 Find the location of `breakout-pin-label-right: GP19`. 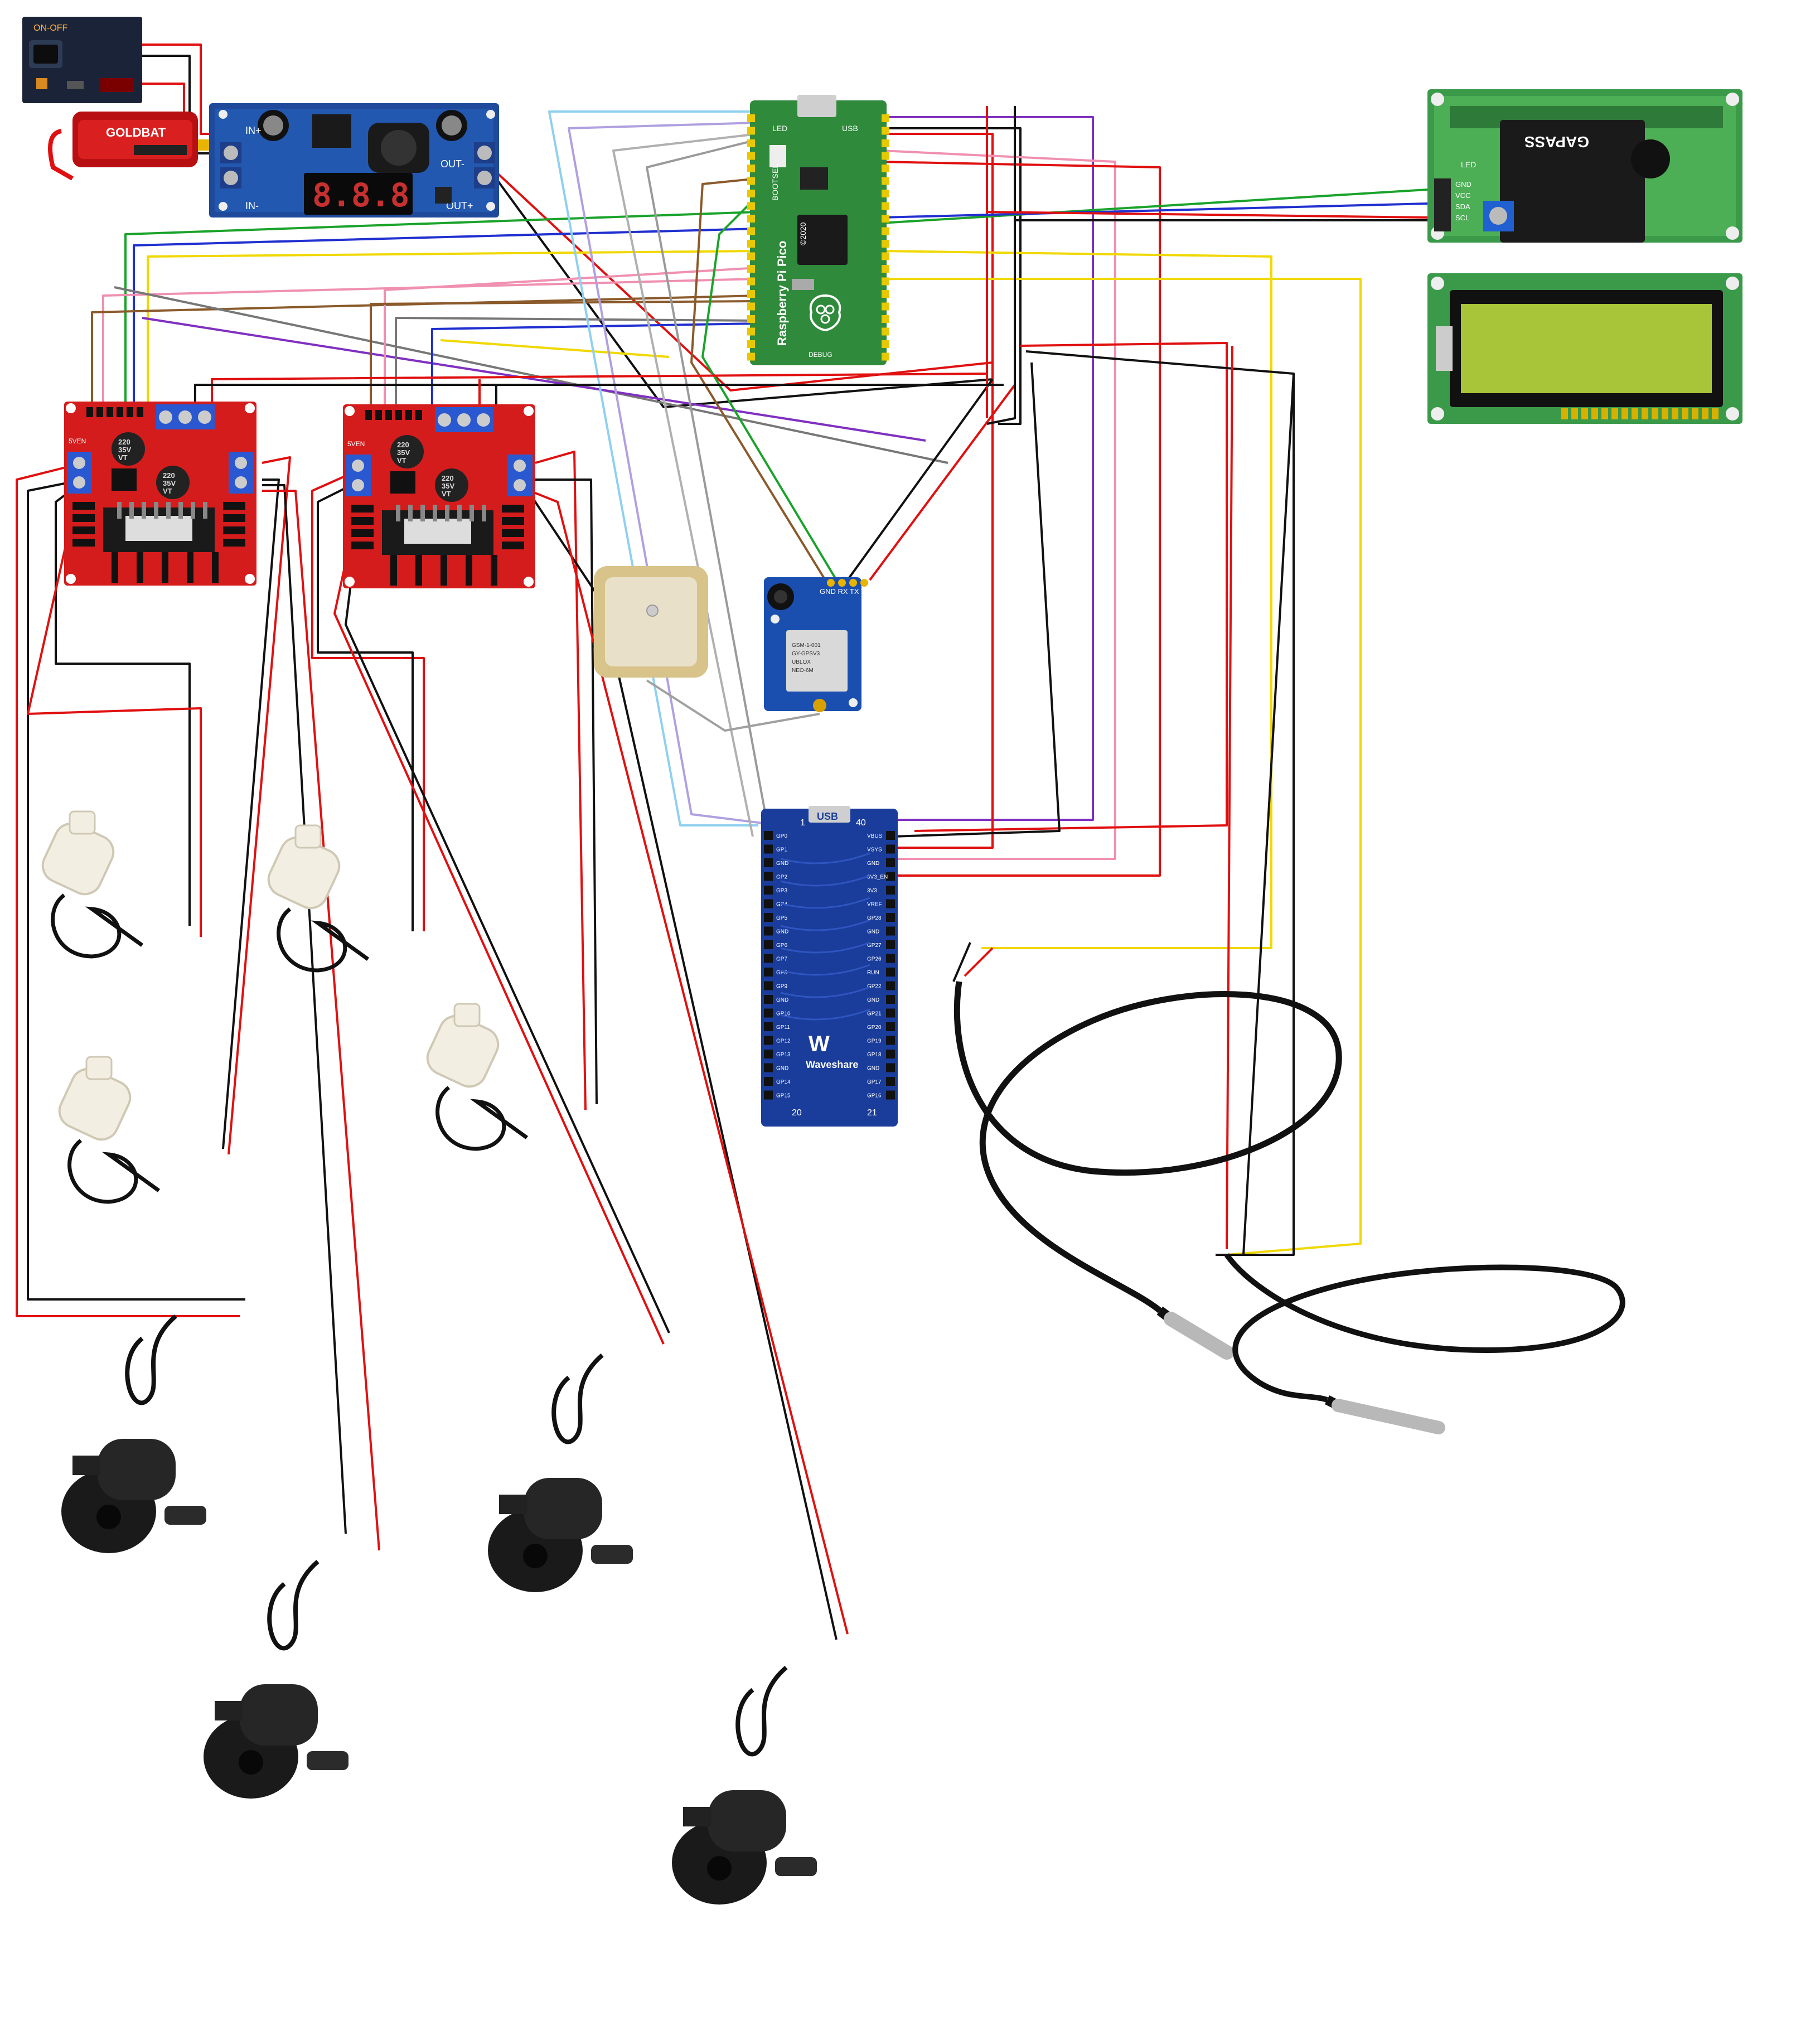

breakout-pin-label-right: GP19 is located at coordinates (875, 1041).